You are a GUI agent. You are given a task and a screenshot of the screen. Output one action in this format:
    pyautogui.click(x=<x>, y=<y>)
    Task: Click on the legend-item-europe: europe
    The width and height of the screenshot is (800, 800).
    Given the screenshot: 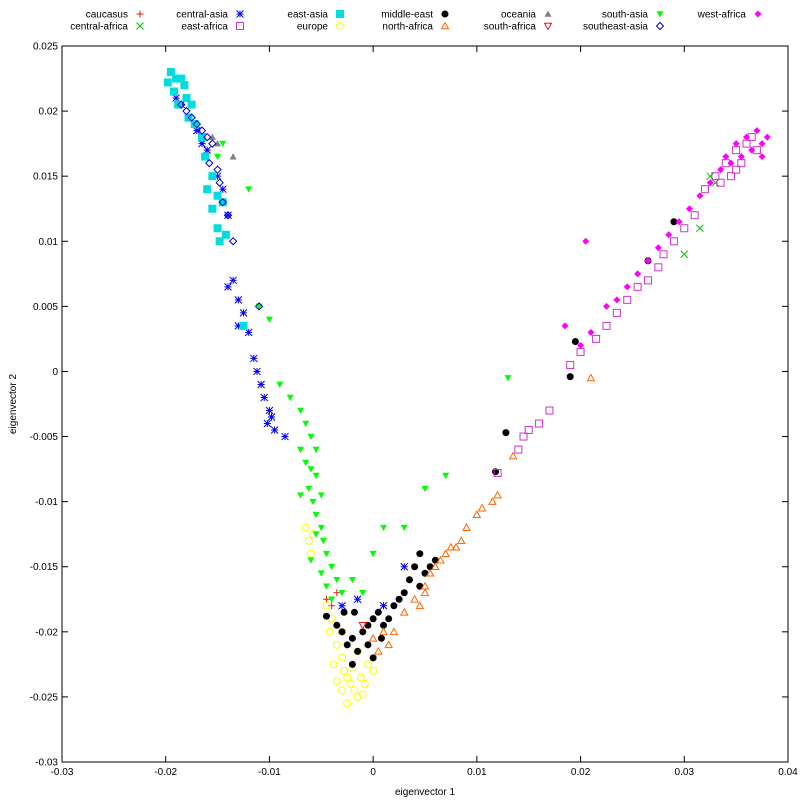 What is the action you would take?
    pyautogui.click(x=320, y=27)
    